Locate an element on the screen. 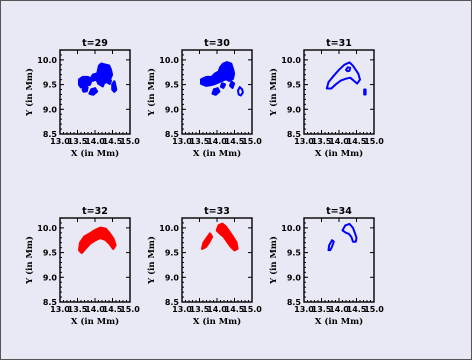 The image size is (472, 360). panel-title: t=33 is located at coordinates (217, 211).